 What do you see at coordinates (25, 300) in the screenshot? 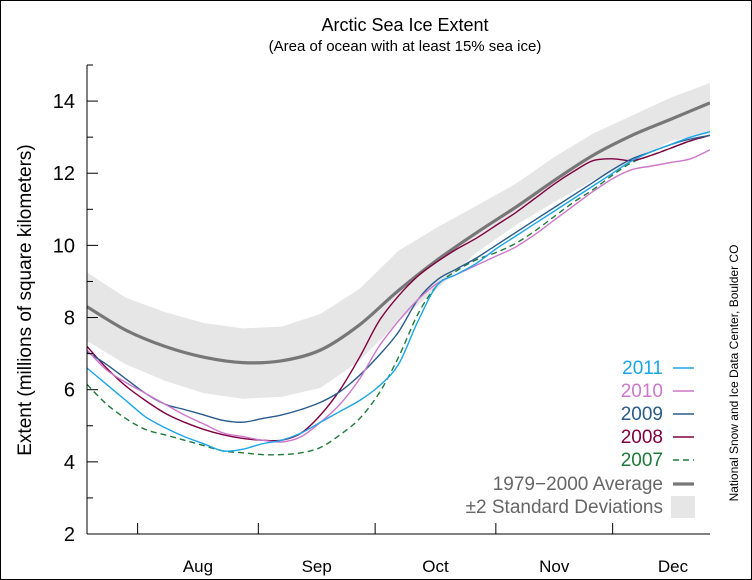
I see `y-axis-label: Extent (millions of square kilometers)` at bounding box center [25, 300].